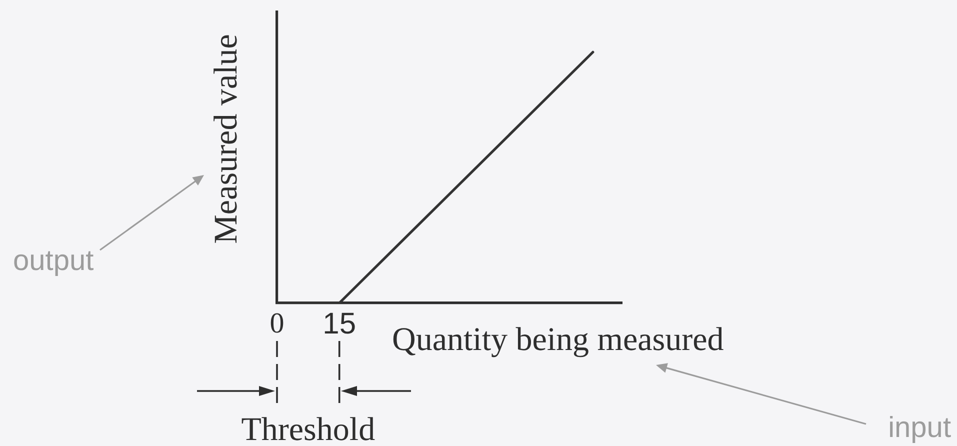  Describe the element at coordinates (226, 139) in the screenshot. I see `y-axis-title: Measured value` at that location.